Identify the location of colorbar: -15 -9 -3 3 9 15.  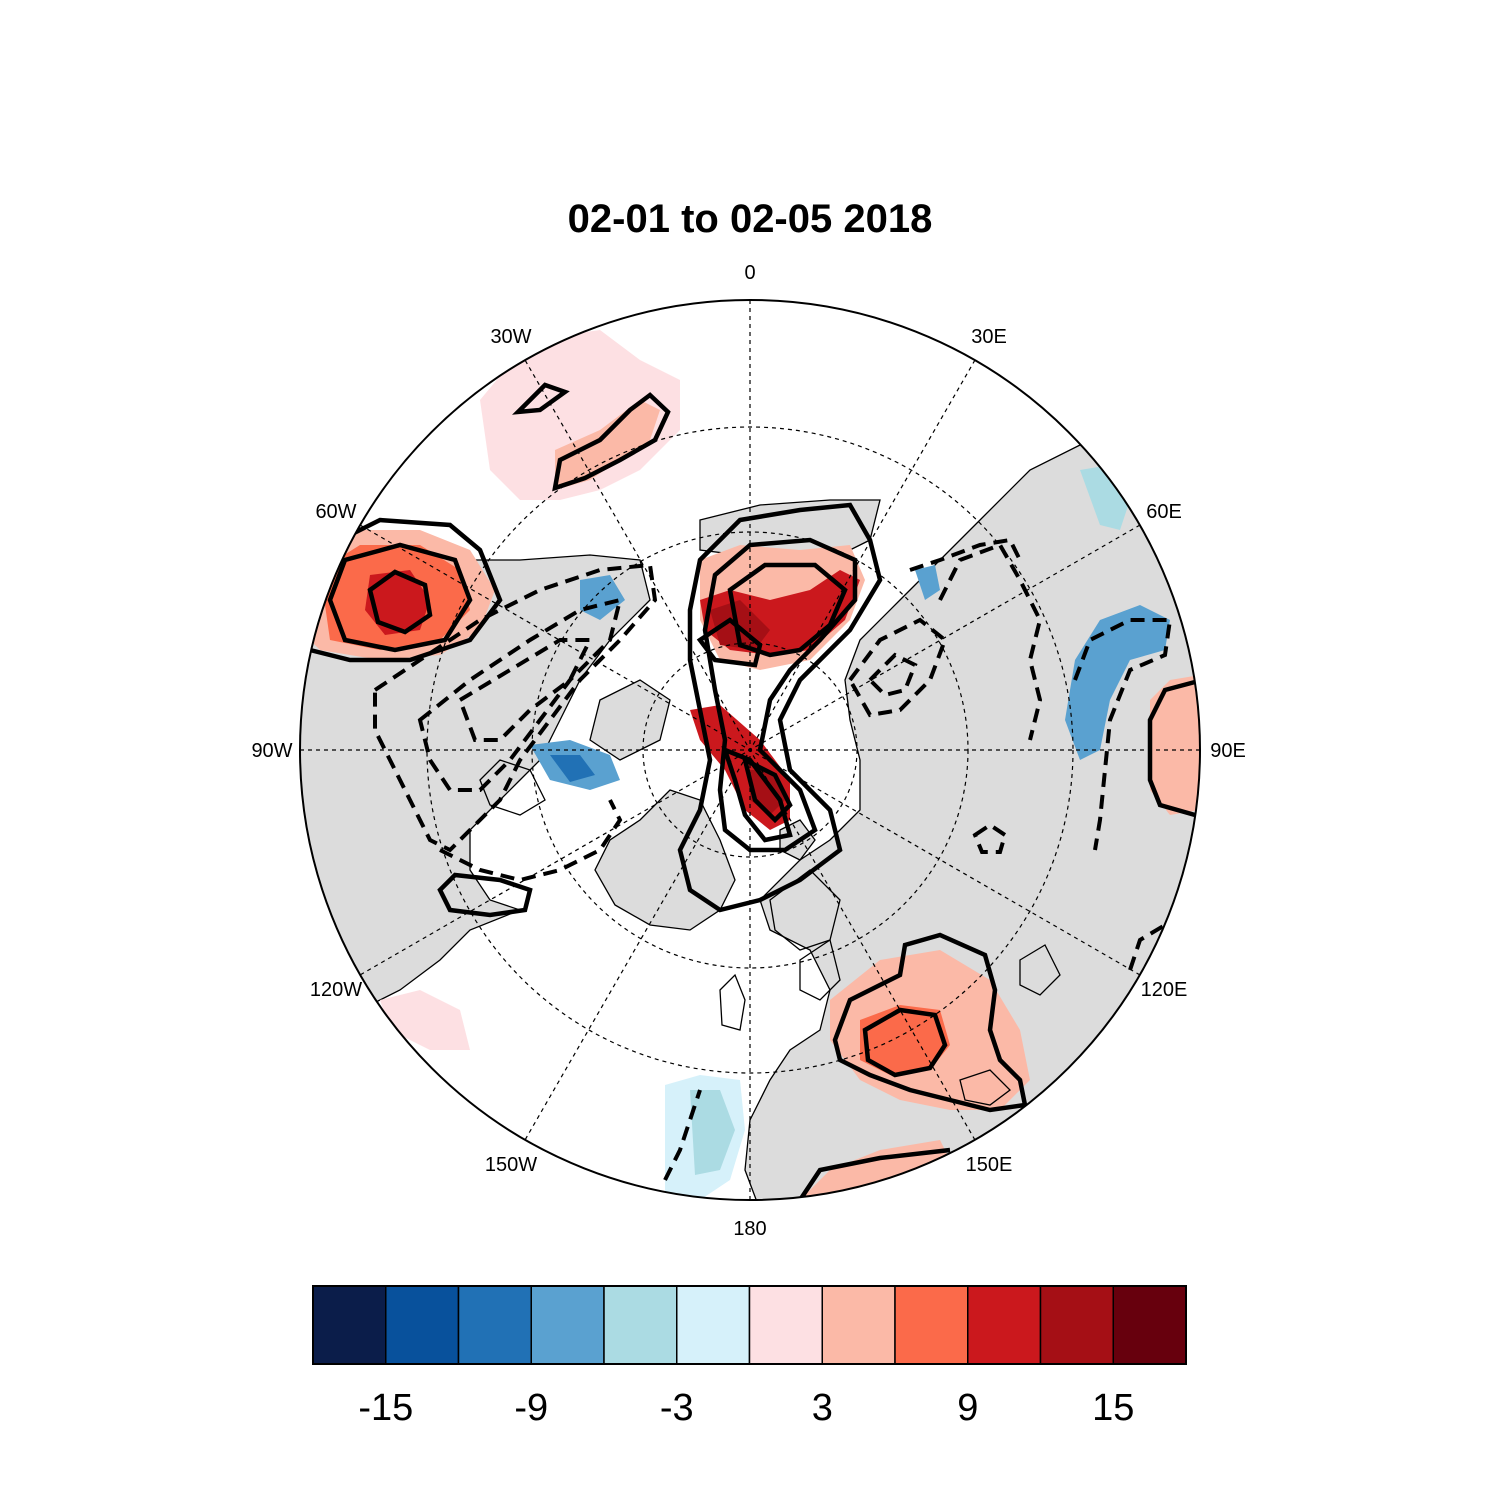
(749, 1357).